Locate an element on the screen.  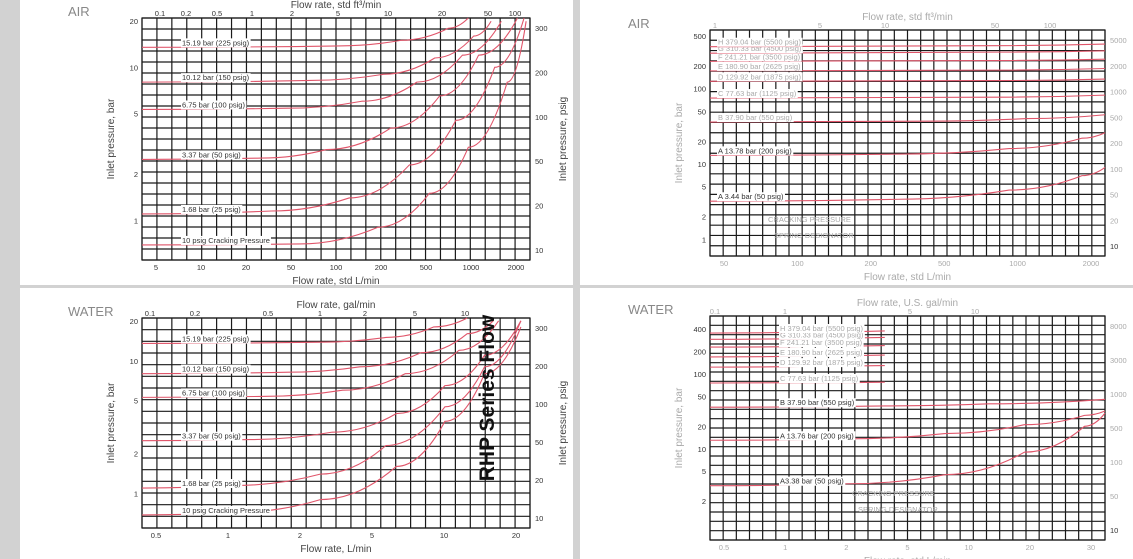
left-tick-label: 400 is located at coordinates (699, 329).